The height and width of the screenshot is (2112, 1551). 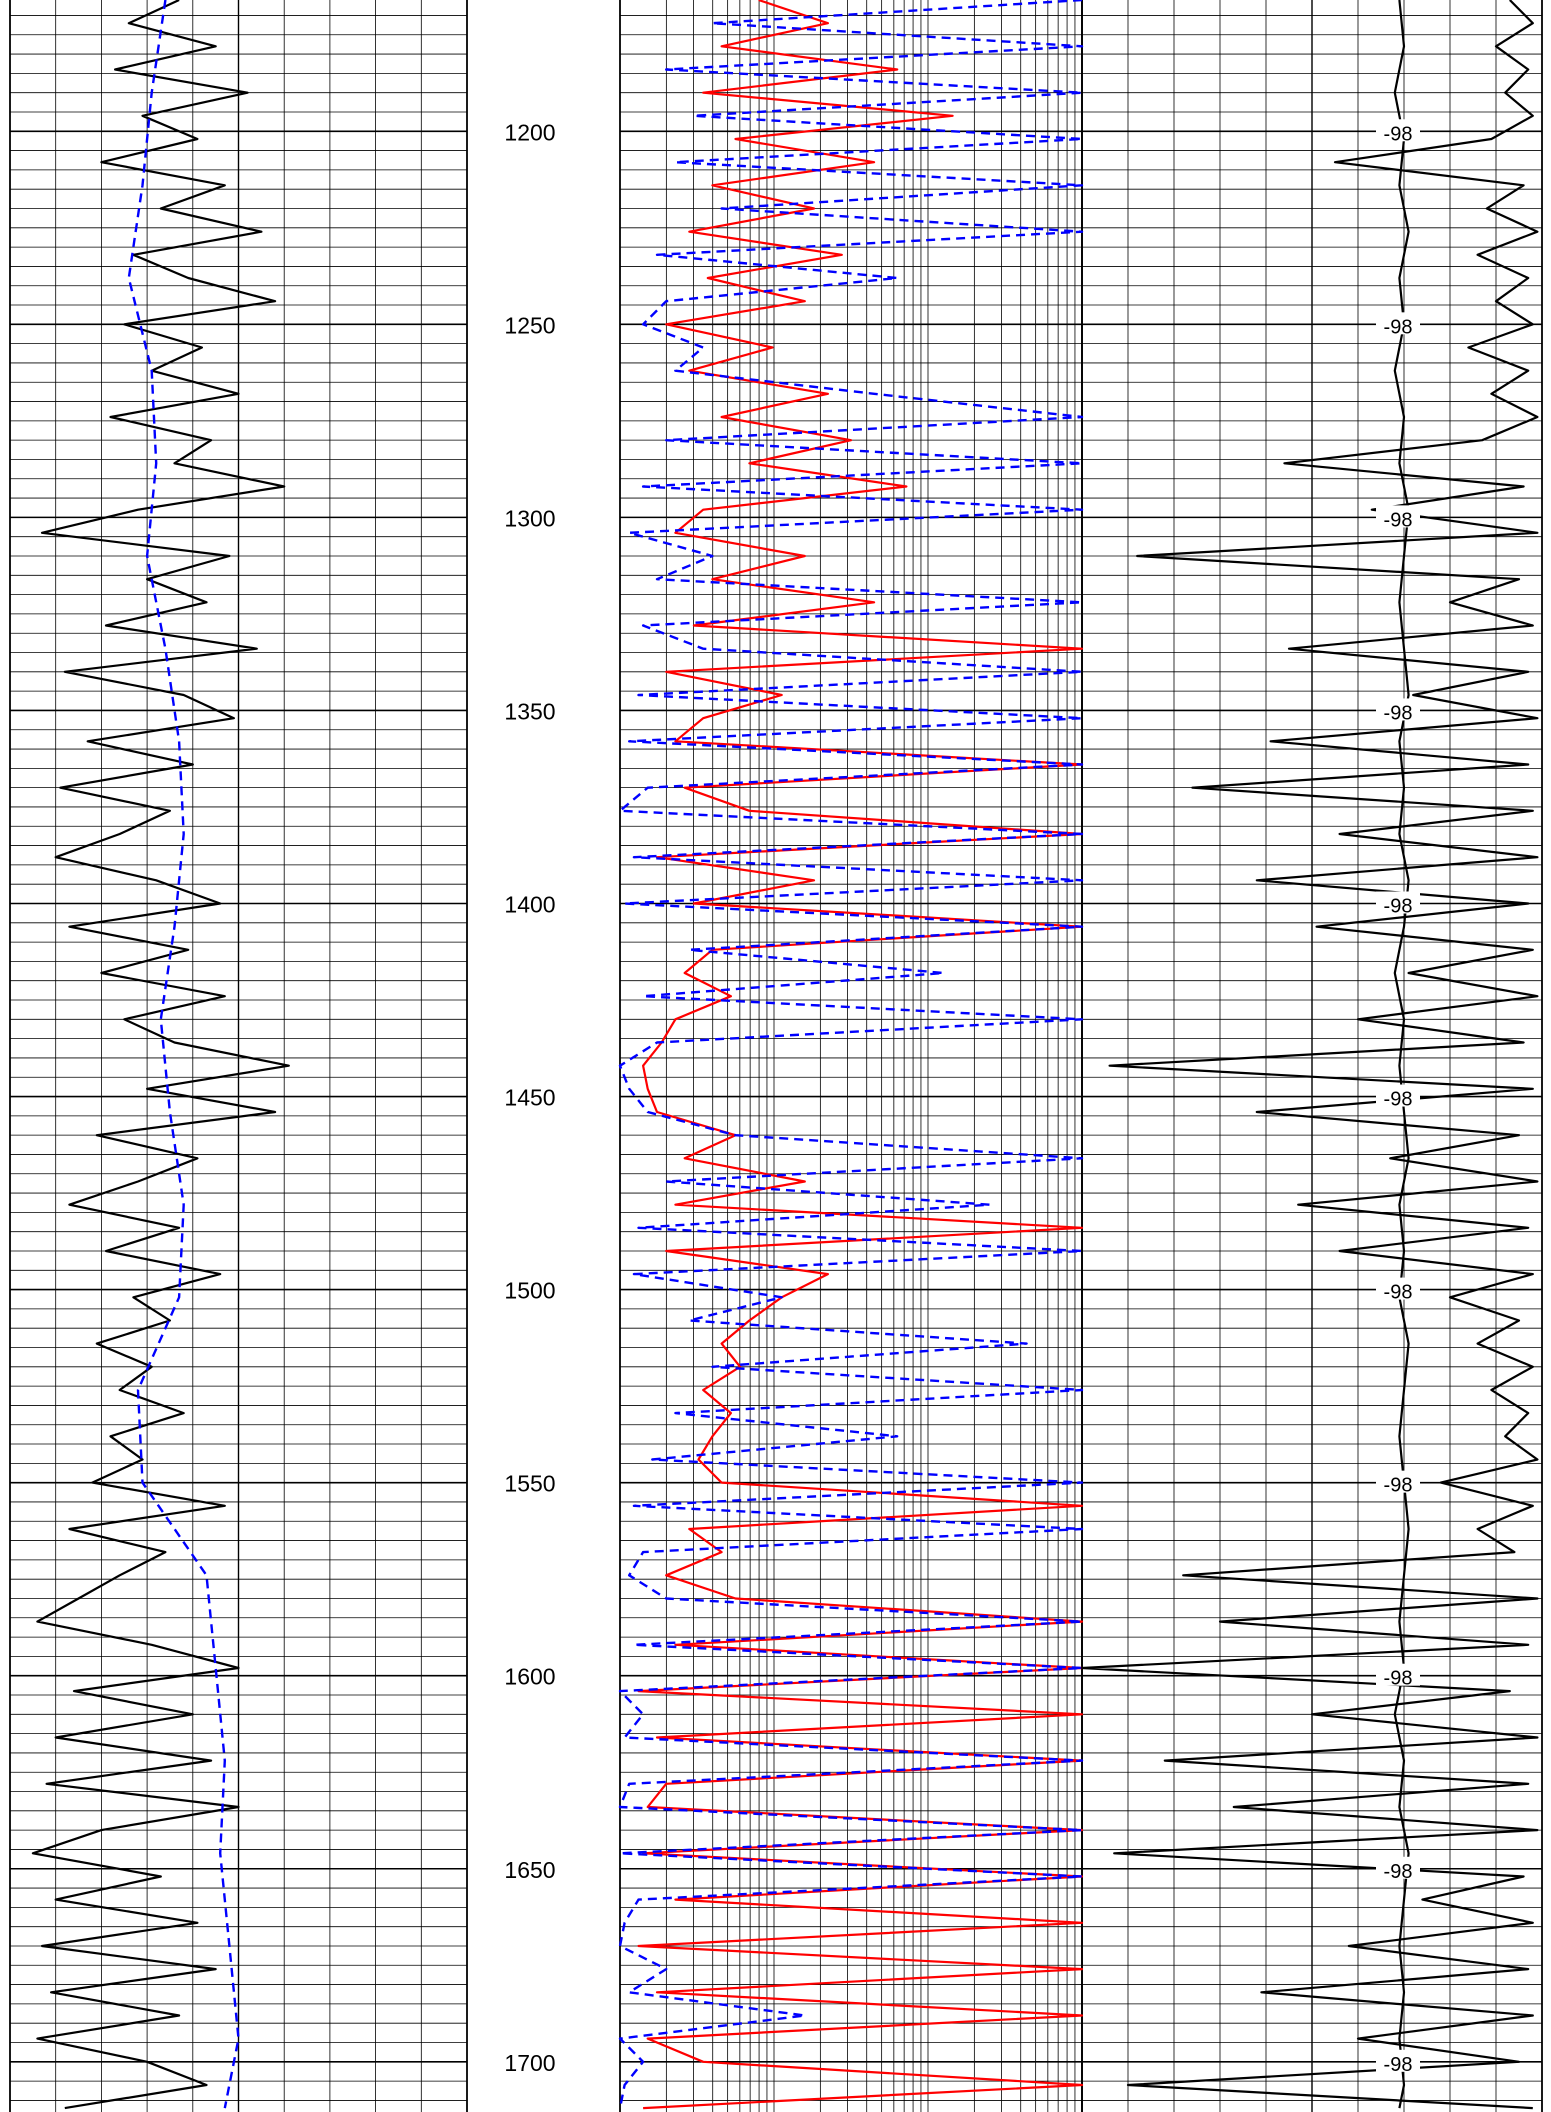 What do you see at coordinates (529, 1870) in the screenshot?
I see `depth-tick-label: 1650` at bounding box center [529, 1870].